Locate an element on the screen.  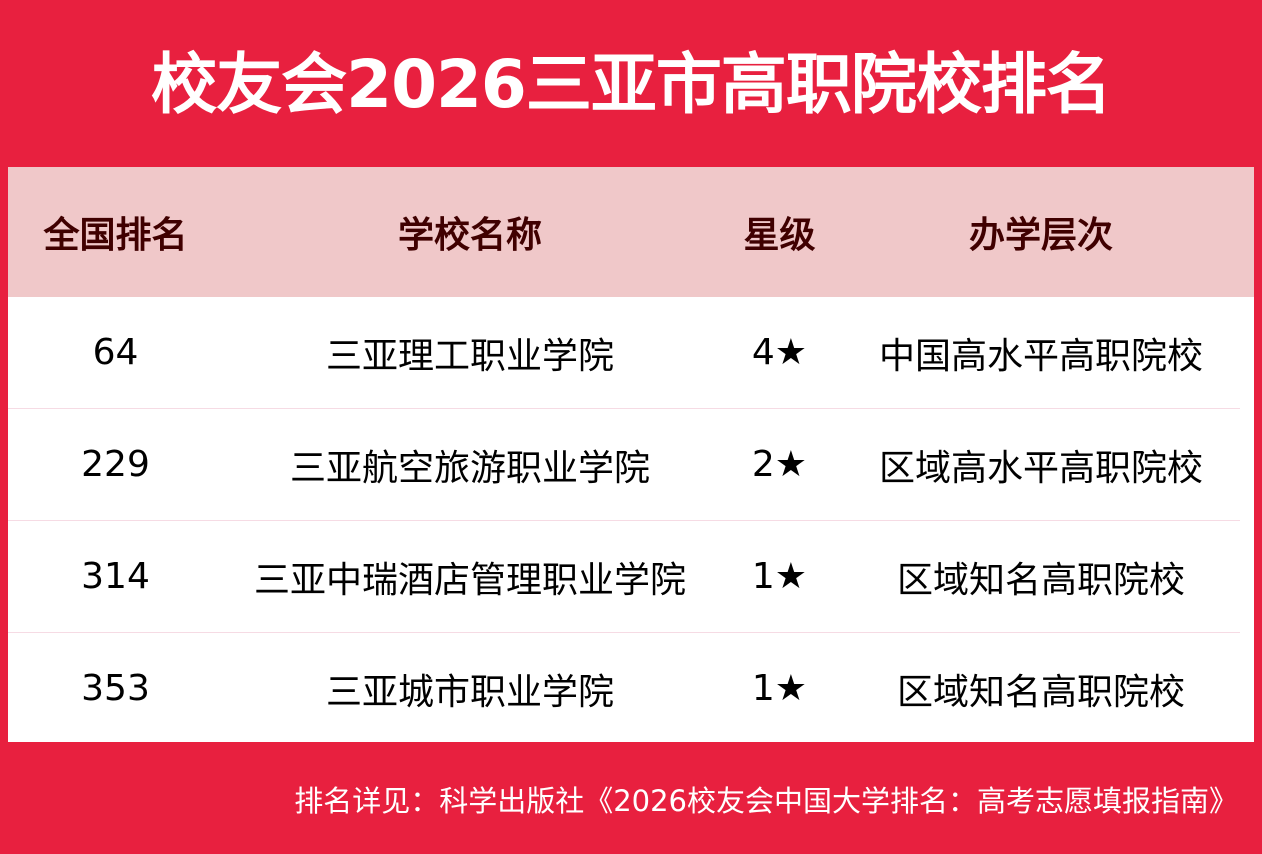
school-name-cell: 三亚城市职业学院 is located at coordinates (469, 692).